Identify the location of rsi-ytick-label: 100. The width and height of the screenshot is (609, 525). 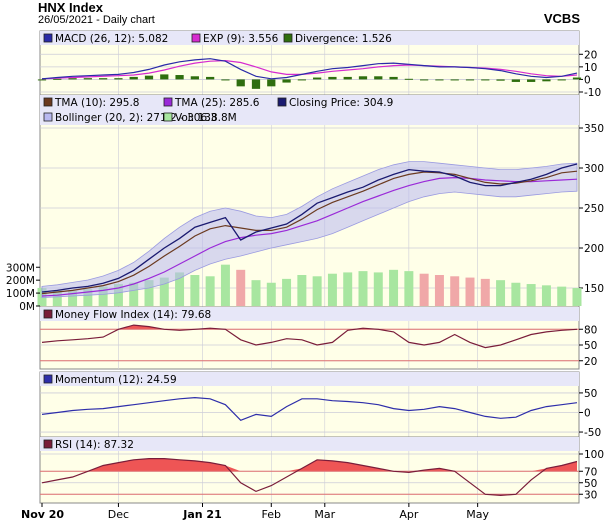
(594, 455).